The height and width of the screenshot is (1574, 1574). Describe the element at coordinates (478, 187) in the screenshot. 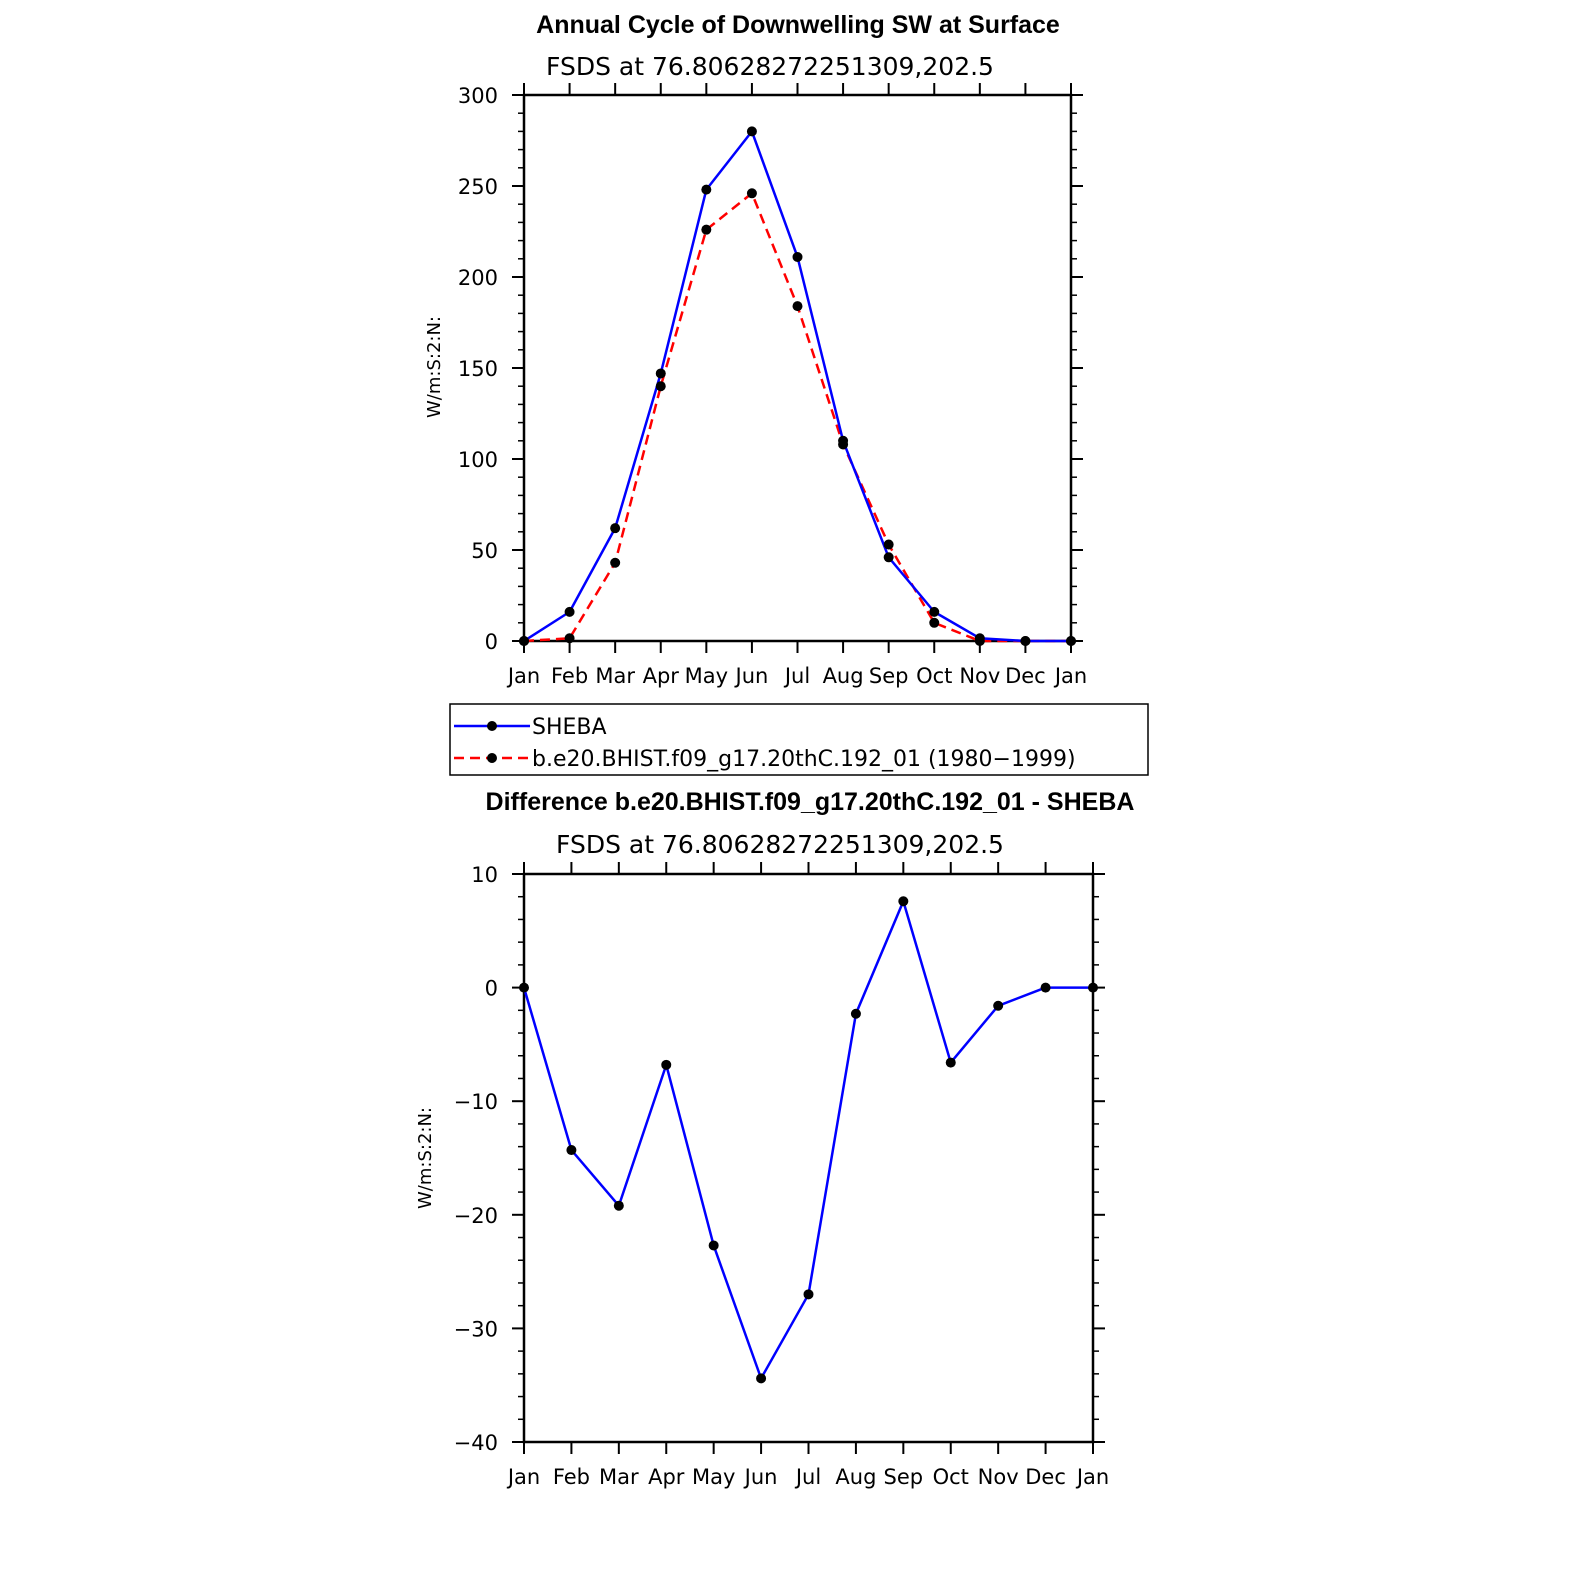

I see `y-tick-label: 250` at that location.